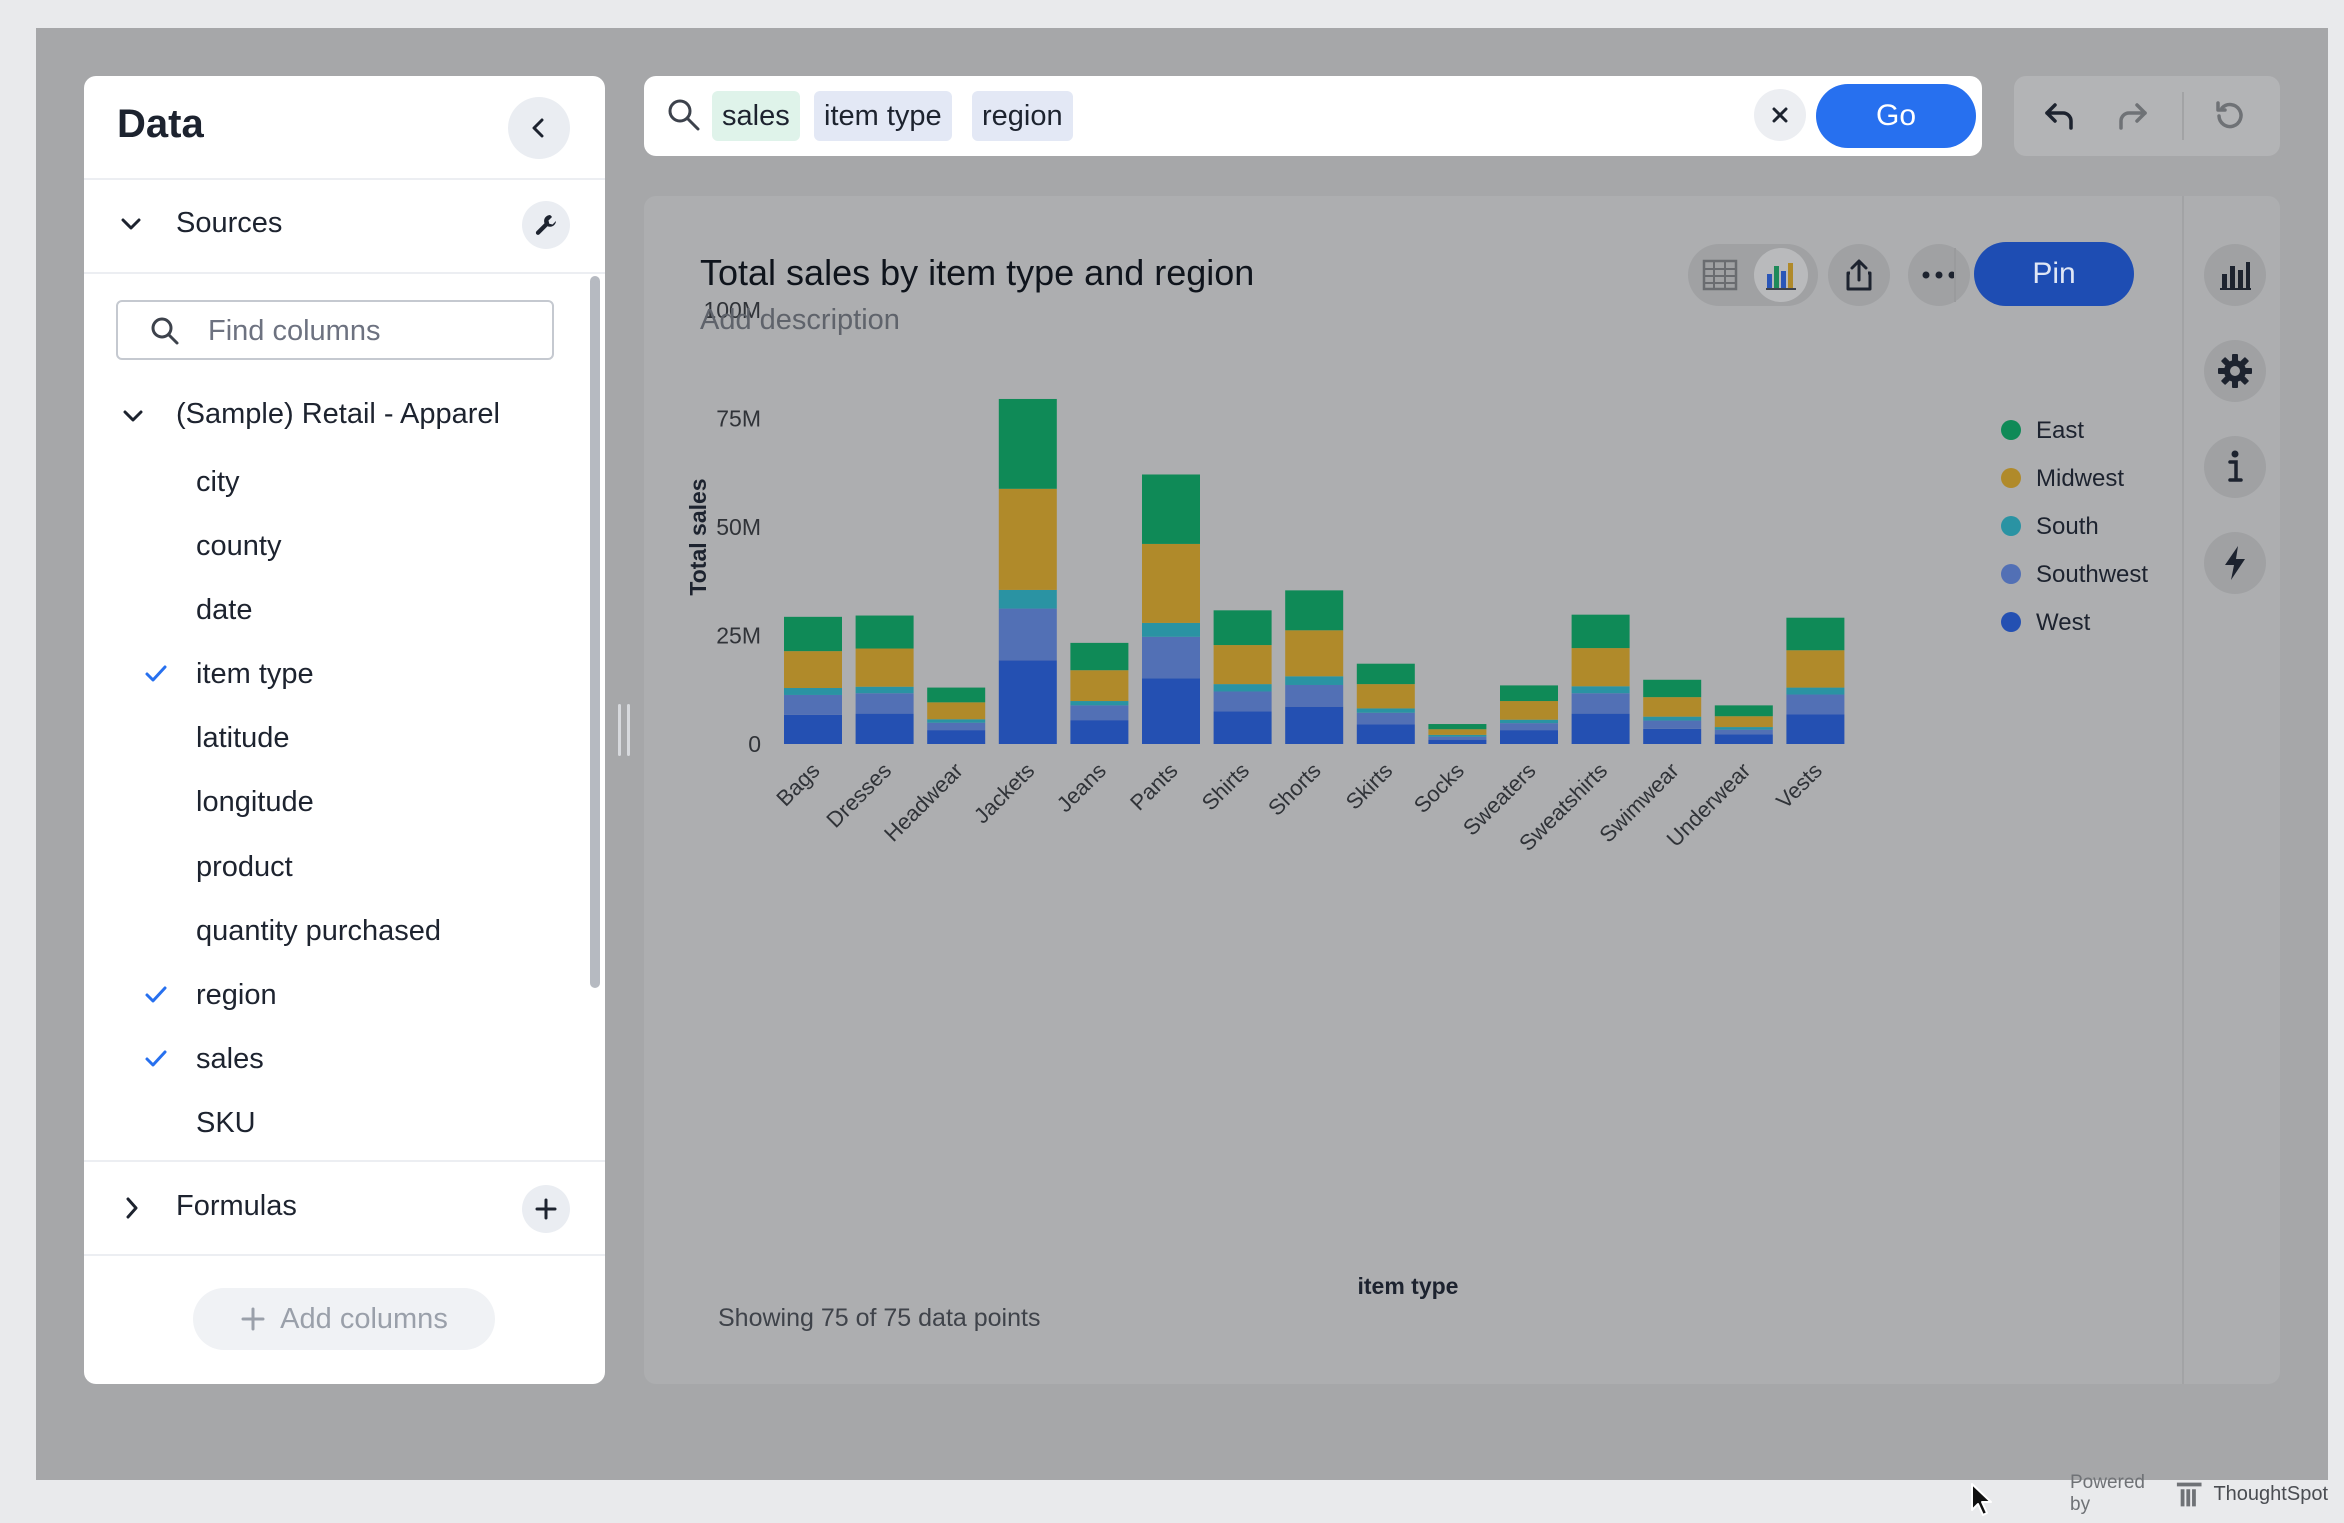 The image size is (2344, 1523). Describe the element at coordinates (324, 997) in the screenshot. I see `column-item: region` at that location.